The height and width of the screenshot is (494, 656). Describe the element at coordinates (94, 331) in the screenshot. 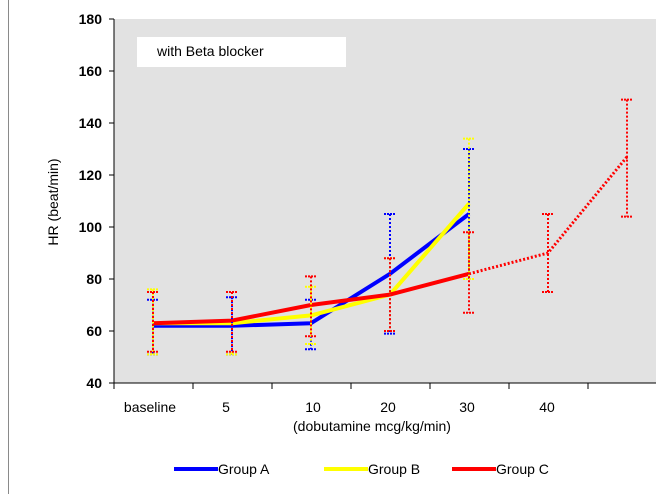

I see `y-tick-label: 60` at that location.